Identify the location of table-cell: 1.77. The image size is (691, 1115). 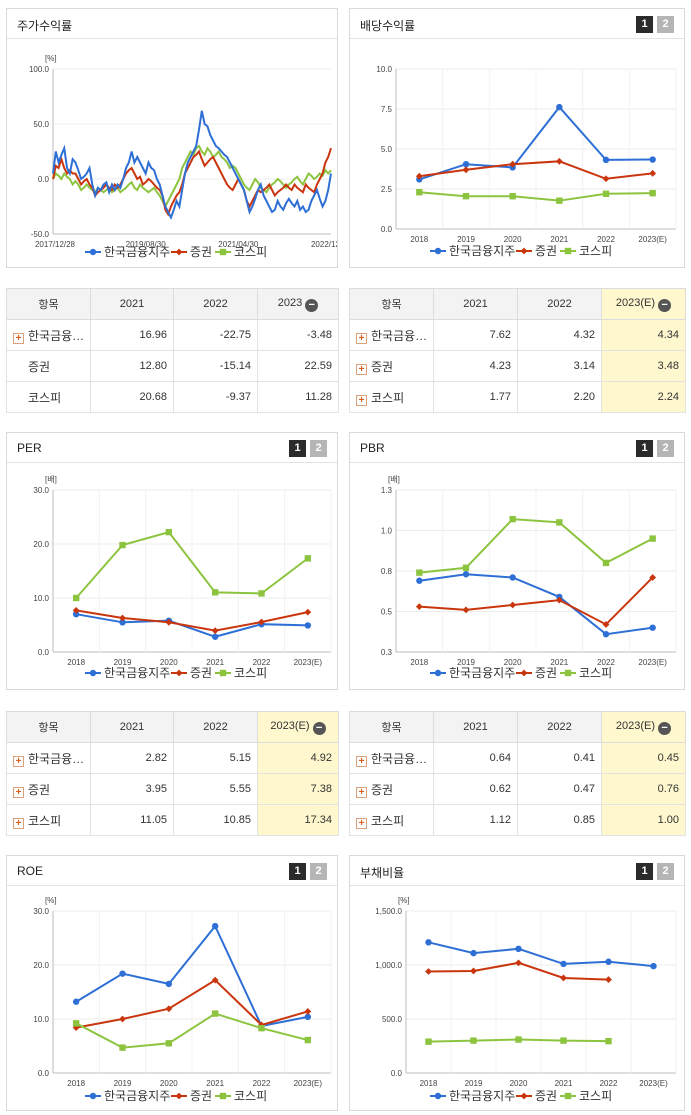
(475, 397).